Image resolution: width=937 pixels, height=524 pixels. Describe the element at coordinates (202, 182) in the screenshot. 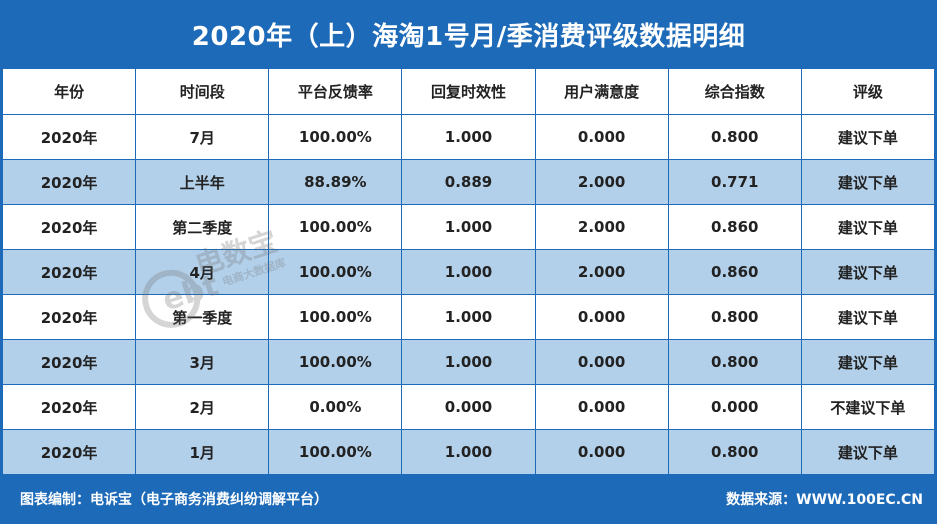

I see `cell-period: 上半年` at that location.